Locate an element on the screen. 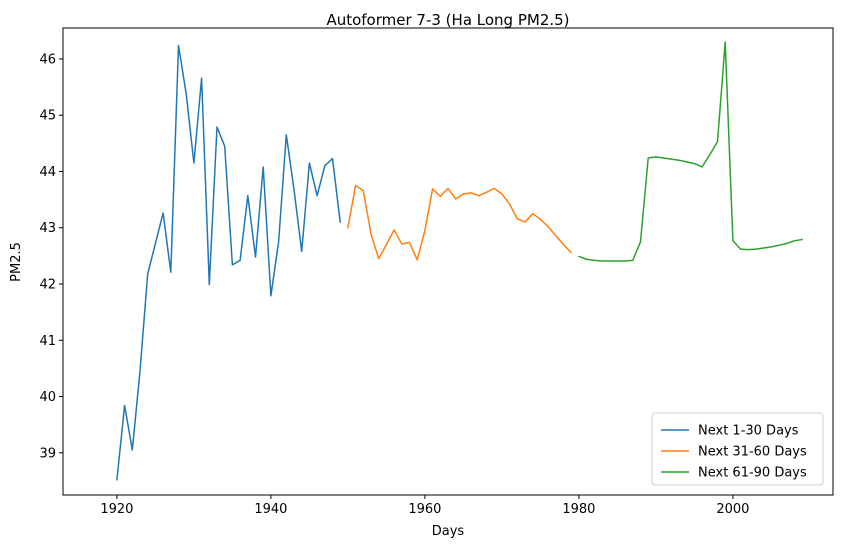 The image size is (841, 547). y-tick-label: 43 is located at coordinates (47, 228).